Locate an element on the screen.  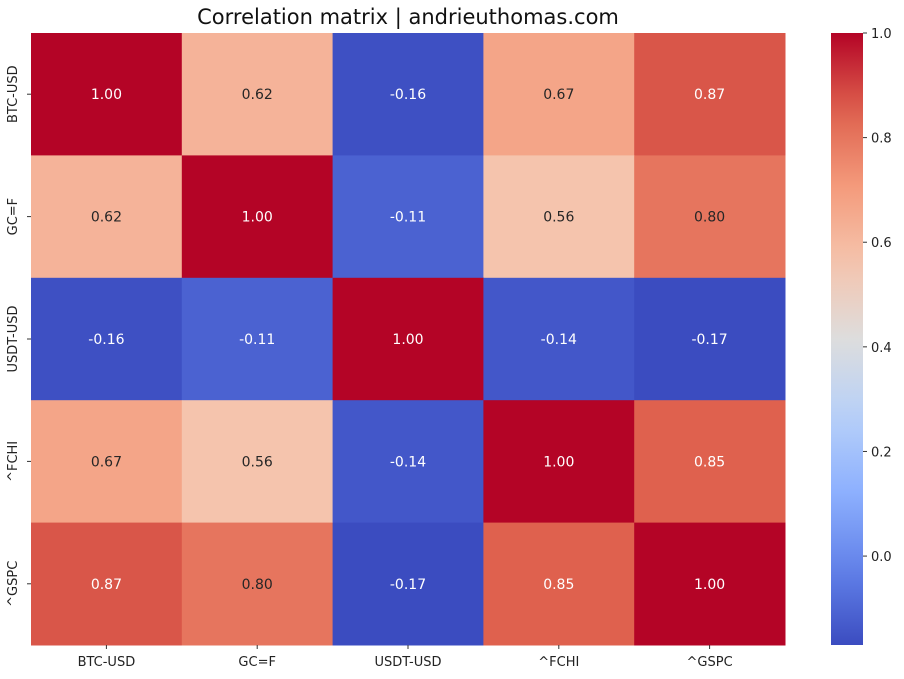
colorbar-tick-label: 0.2 is located at coordinates (881, 452).